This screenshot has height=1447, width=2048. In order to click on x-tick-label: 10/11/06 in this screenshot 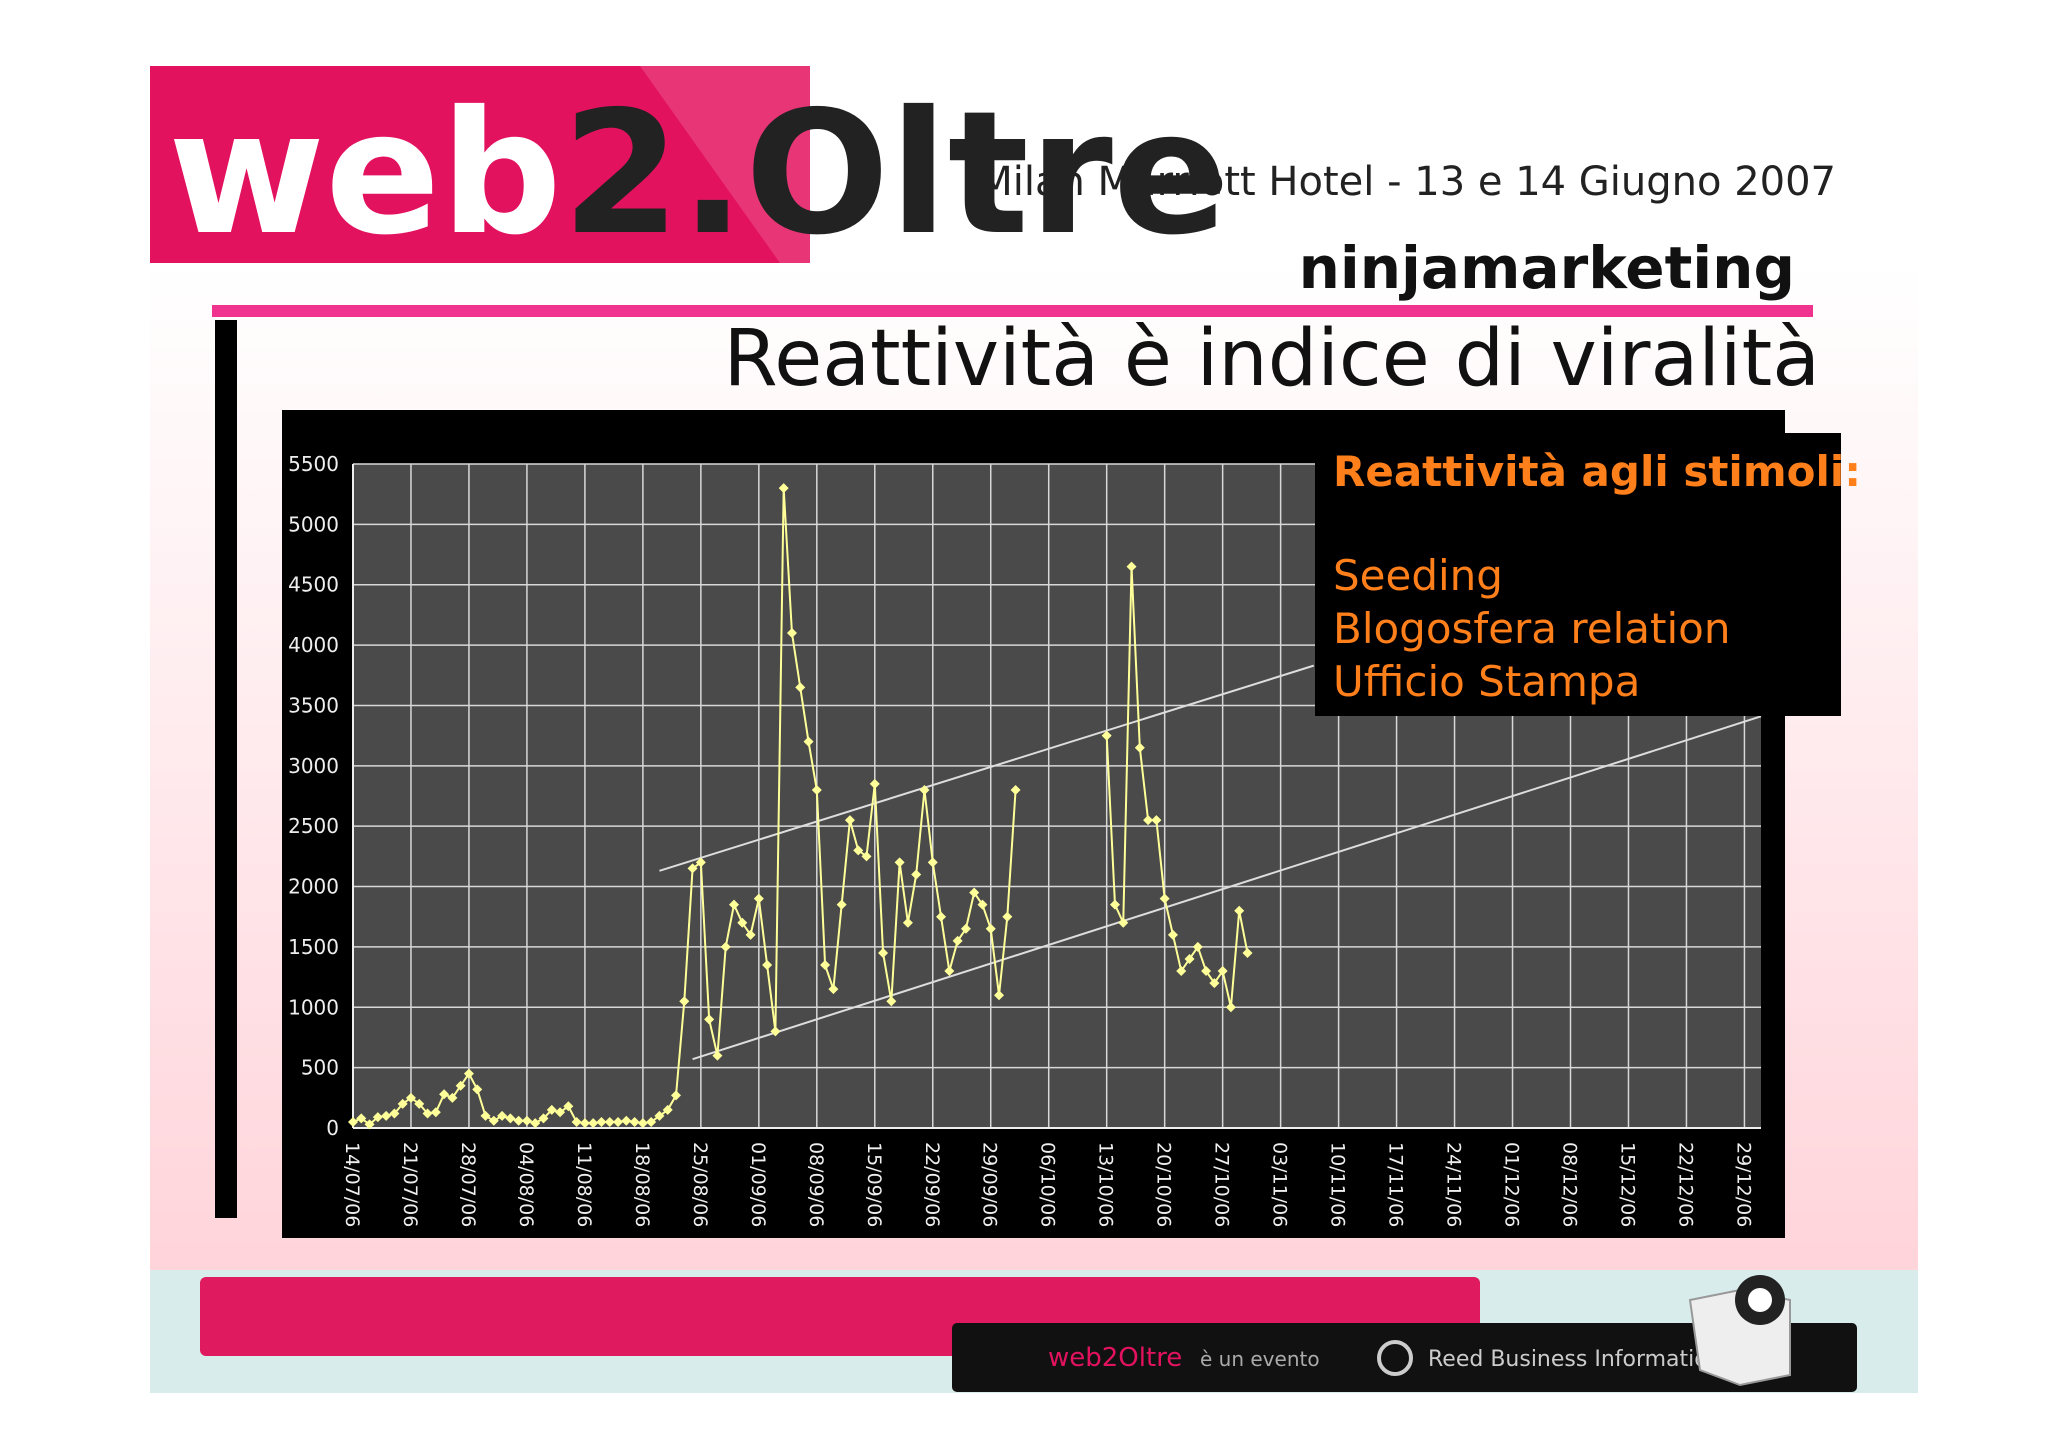, I will do `click(1338, 1184)`.